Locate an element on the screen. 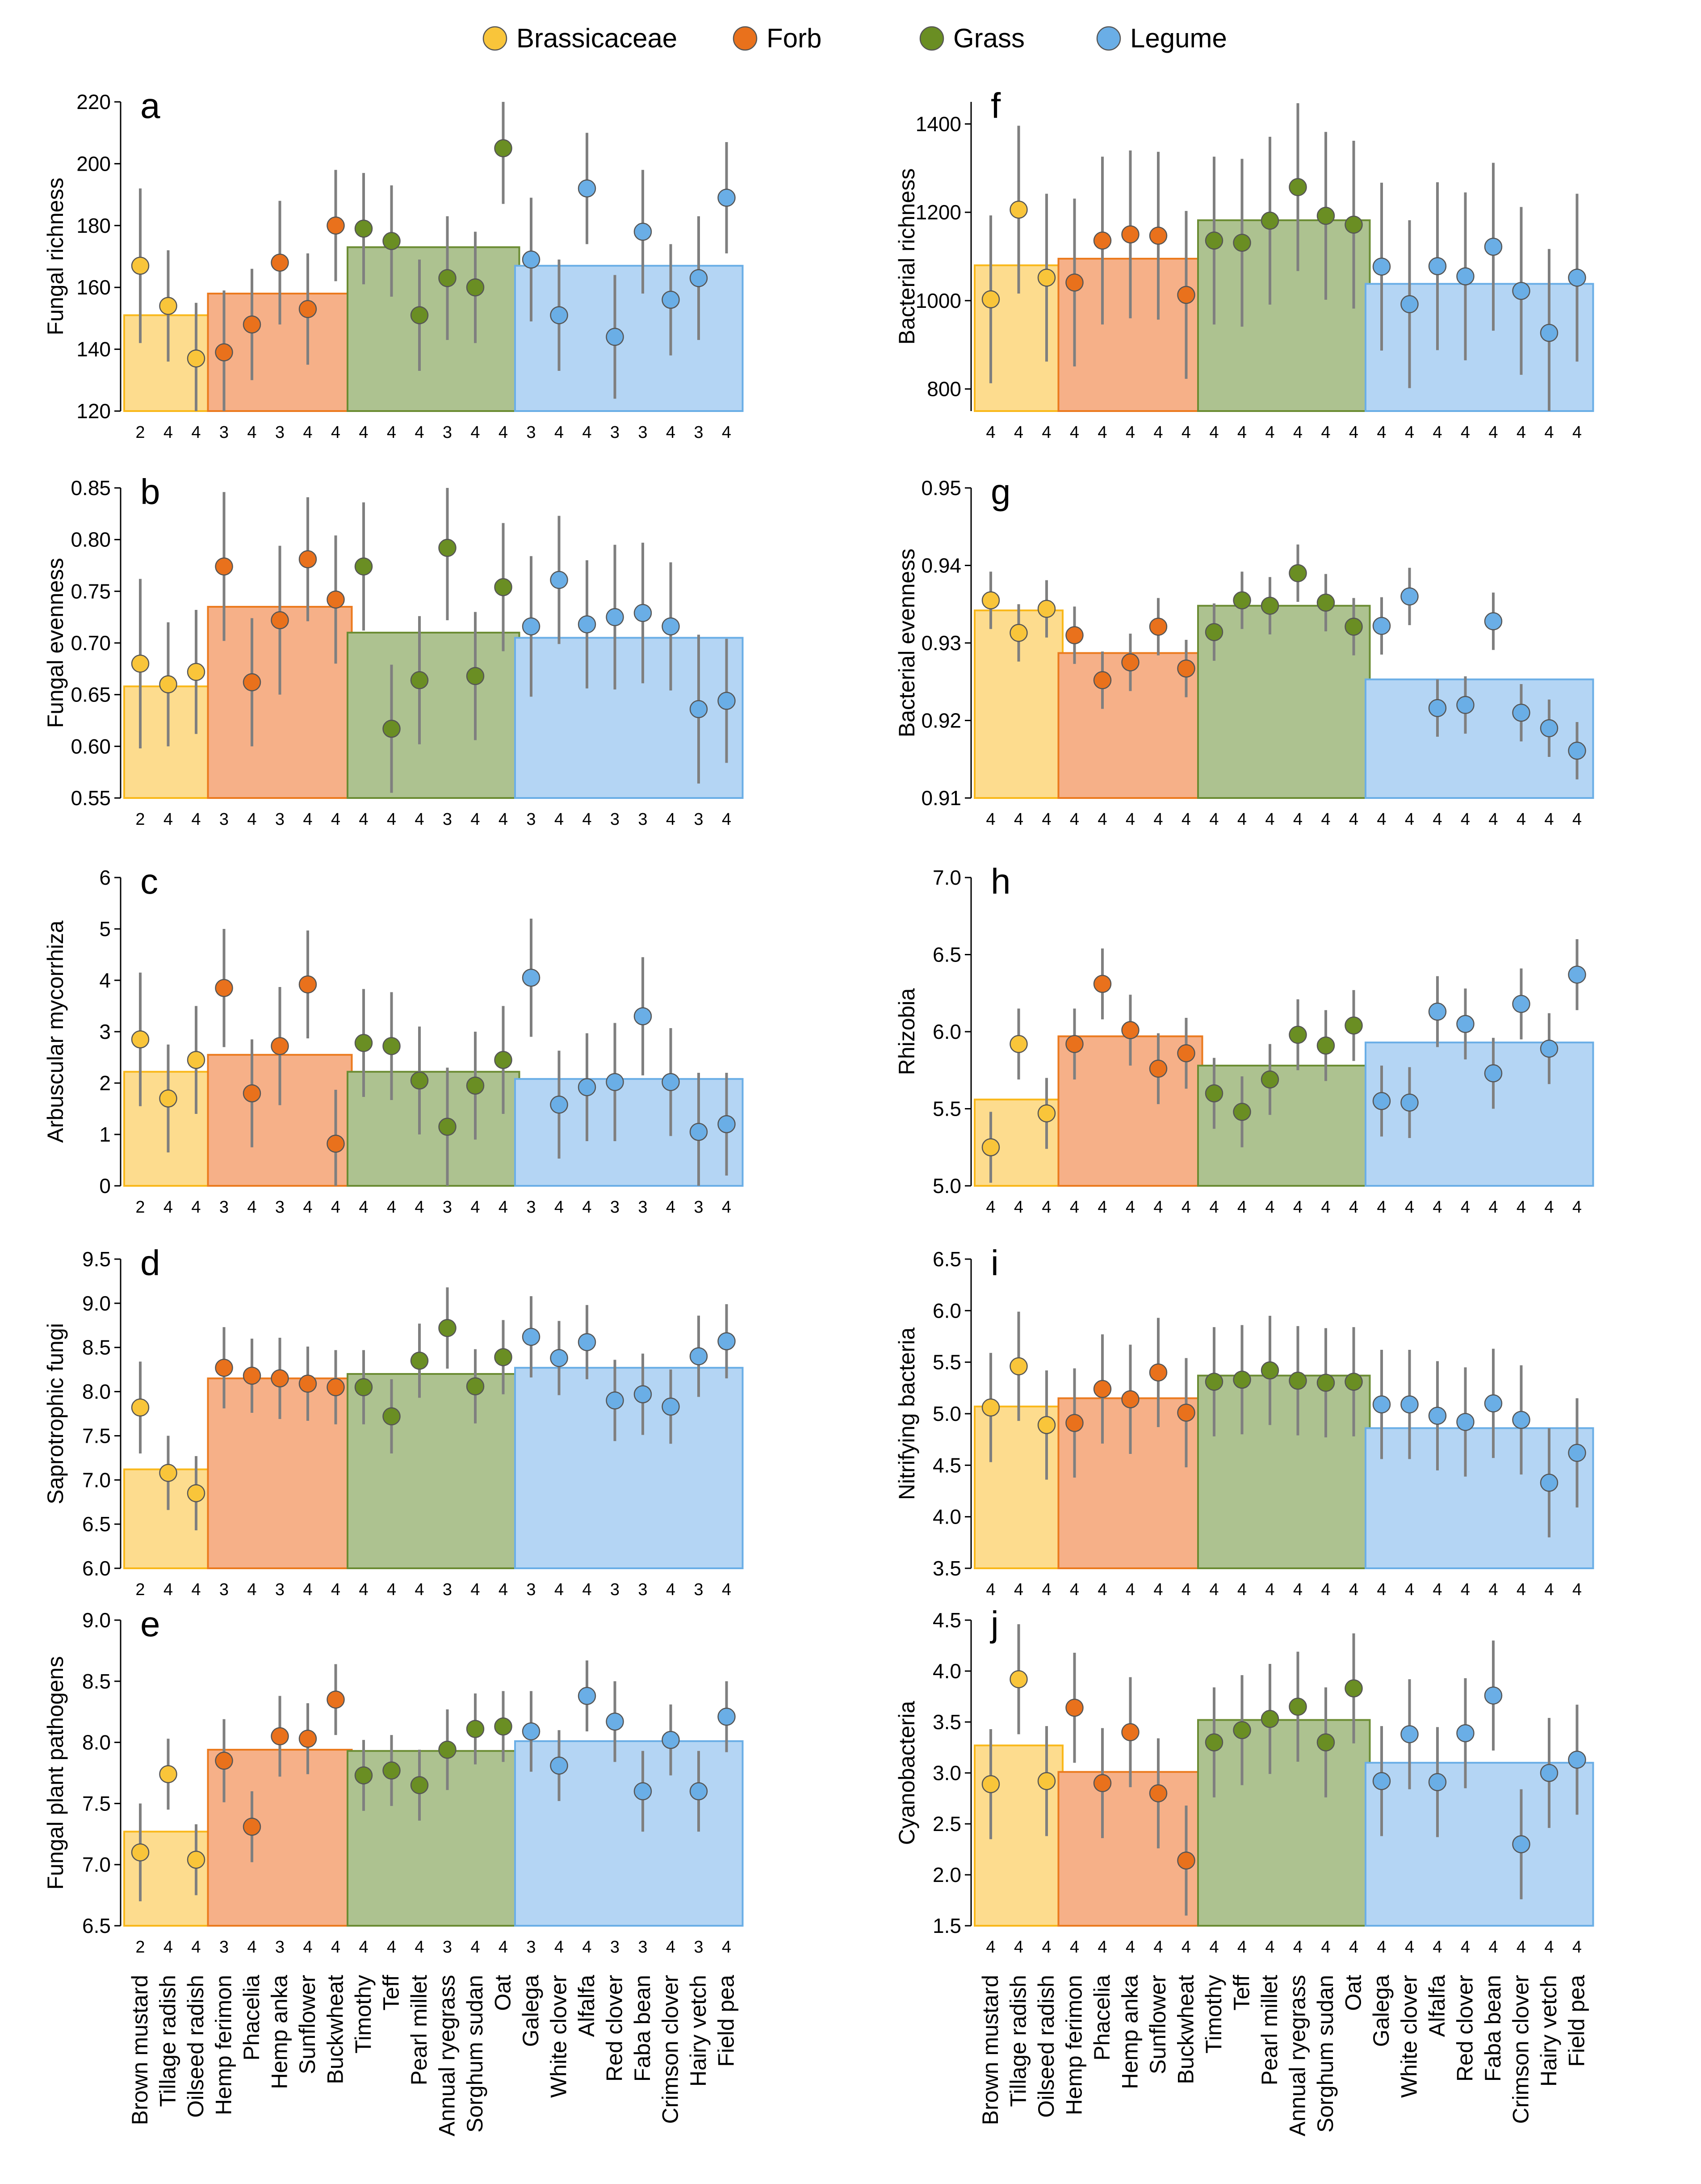 Image resolution: width=1701 pixels, height=2184 pixels. y-tick-label: 3.5 is located at coordinates (947, 1722).